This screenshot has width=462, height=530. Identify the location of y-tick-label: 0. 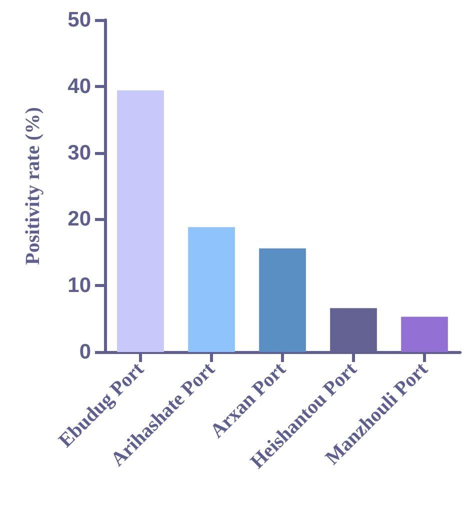
(85, 352).